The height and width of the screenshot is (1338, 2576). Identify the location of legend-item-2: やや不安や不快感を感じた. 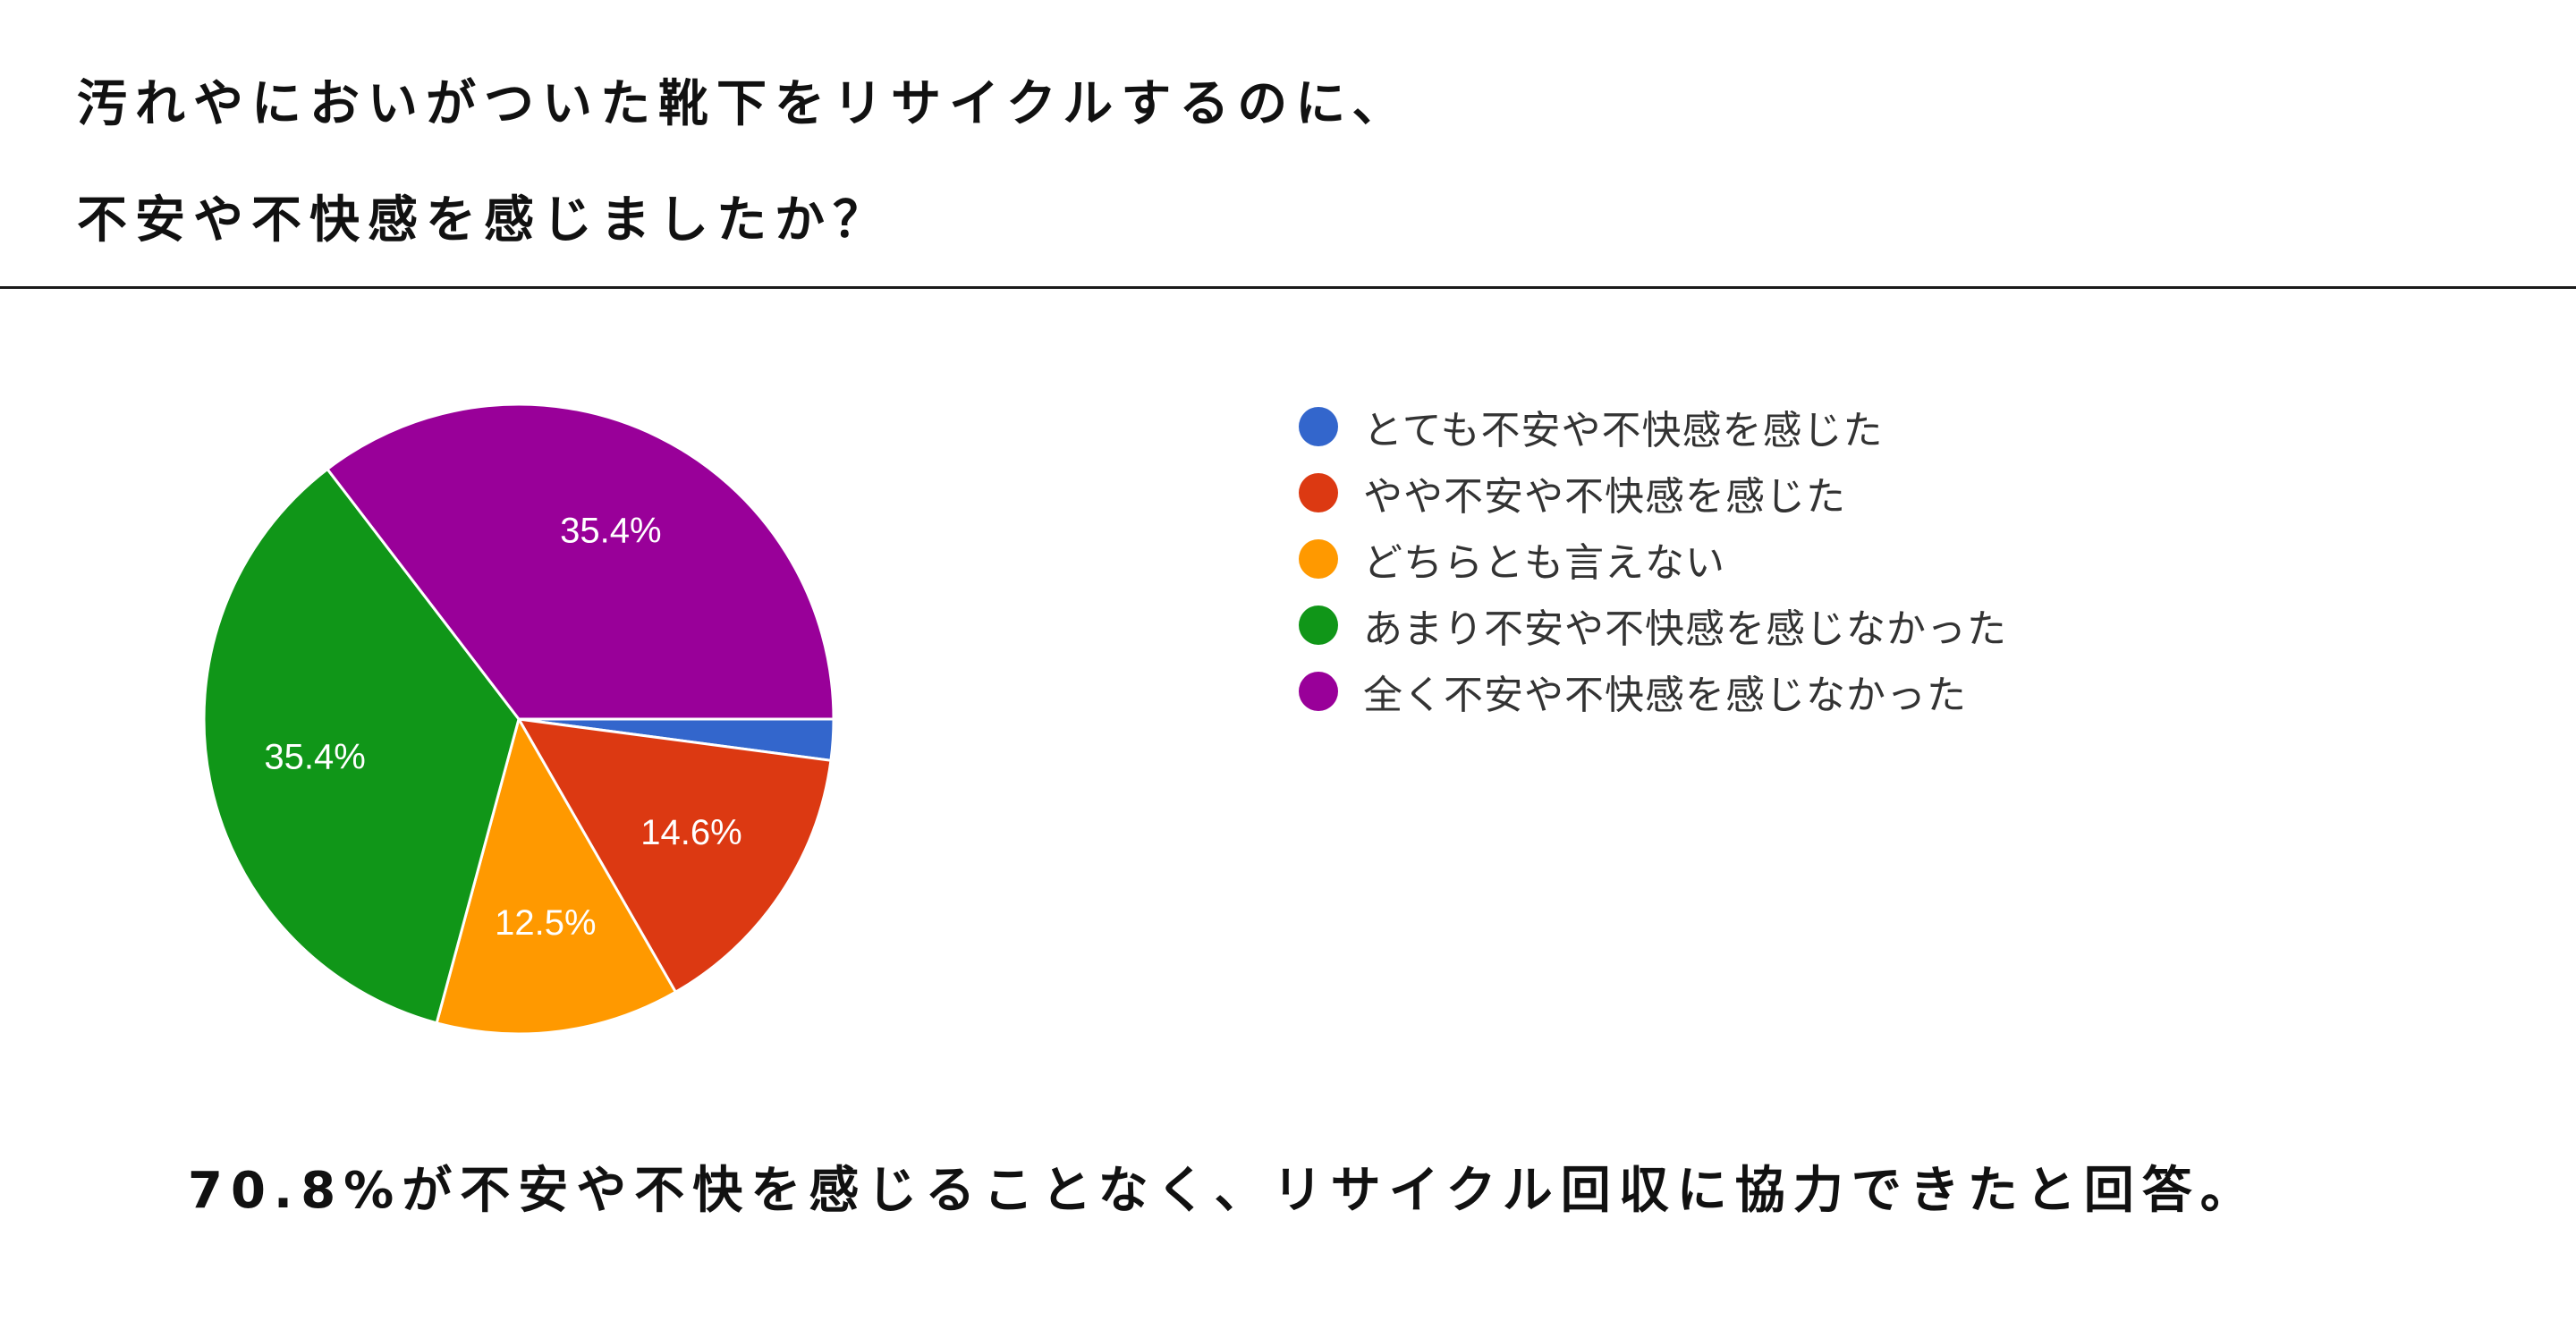
(1653, 493).